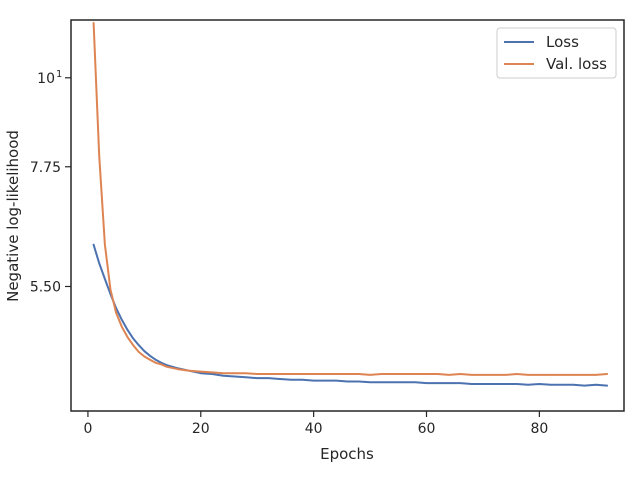  I want to click on legend-label-val-loss: Val. loss, so click(576, 64).